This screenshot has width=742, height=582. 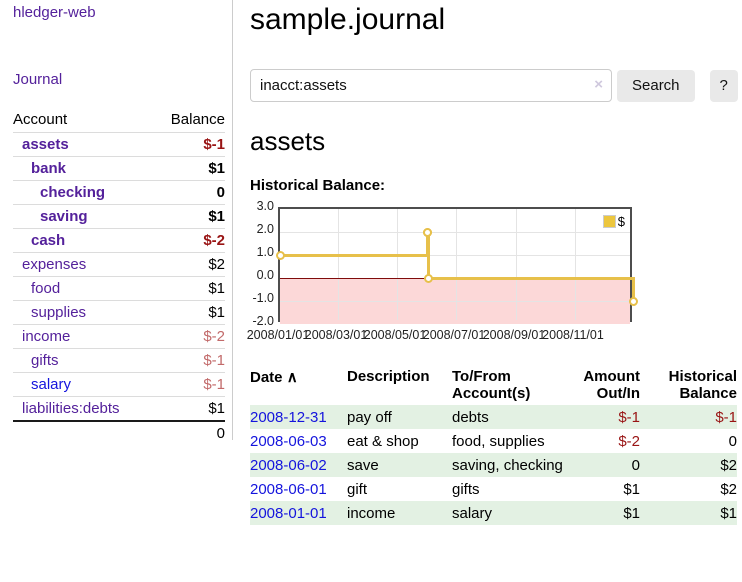 I want to click on sidebar-account-link-cash: cash, so click(x=48, y=240).